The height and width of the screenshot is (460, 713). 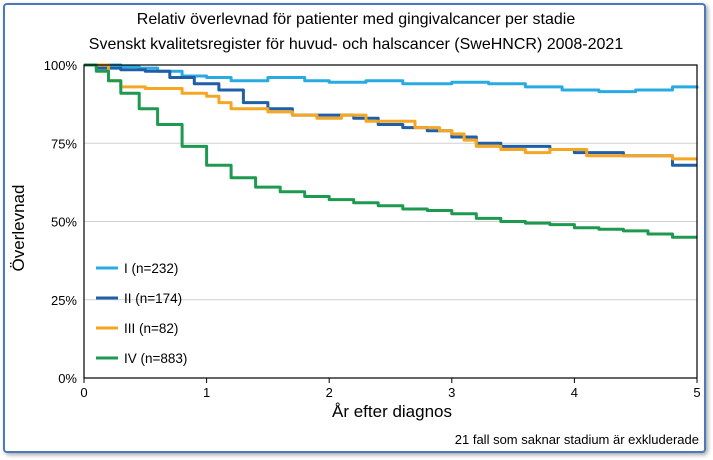 What do you see at coordinates (64, 143) in the screenshot?
I see `y-tick-label: 75%` at bounding box center [64, 143].